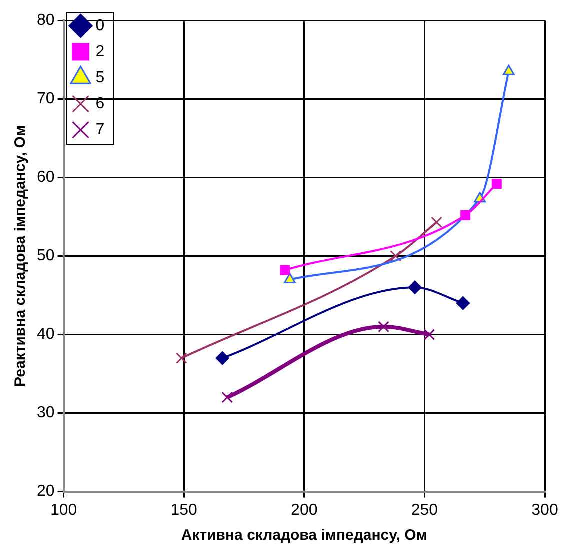 The image size is (575, 557). I want to click on y-tick-label: 20, so click(46, 491).